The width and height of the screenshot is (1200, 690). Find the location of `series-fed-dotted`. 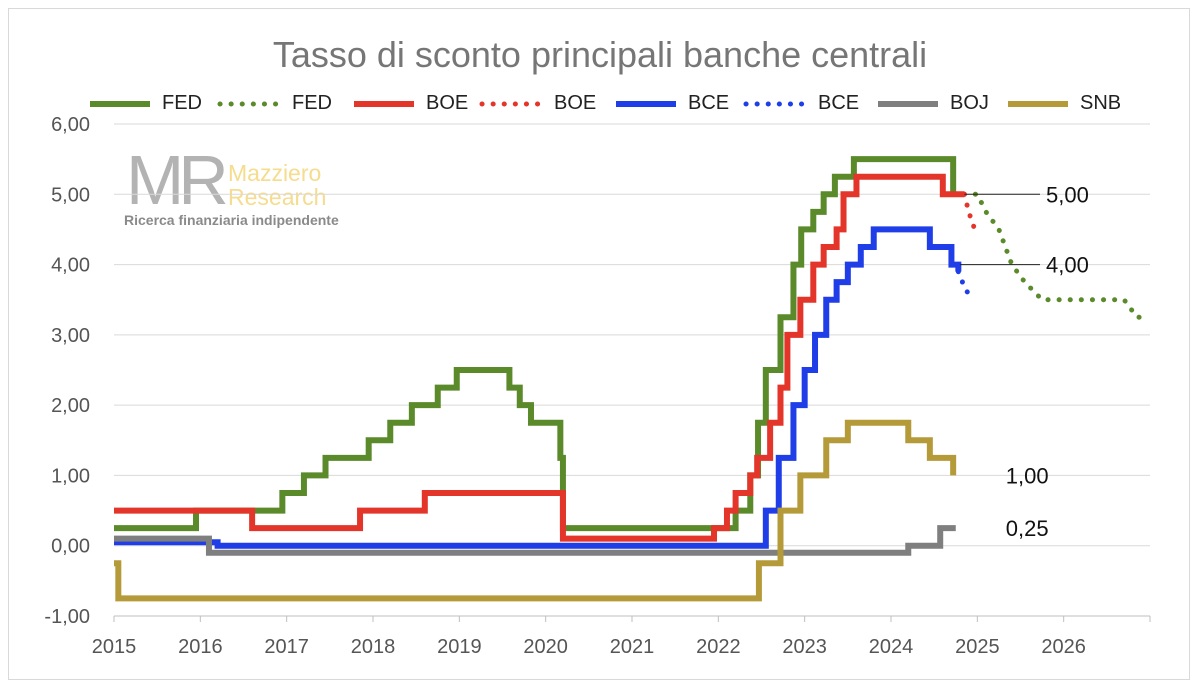

series-fed-dotted is located at coordinates (1051, 255).